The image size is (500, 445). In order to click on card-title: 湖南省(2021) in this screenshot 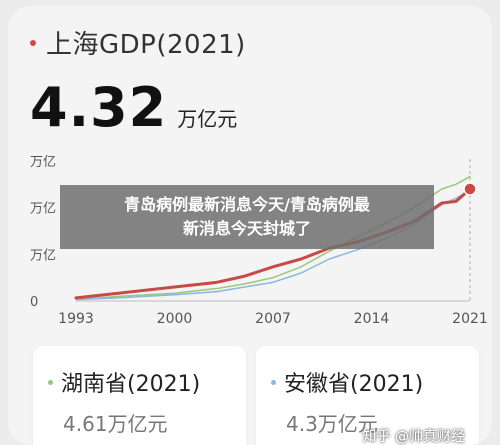, I will do `click(131, 384)`.